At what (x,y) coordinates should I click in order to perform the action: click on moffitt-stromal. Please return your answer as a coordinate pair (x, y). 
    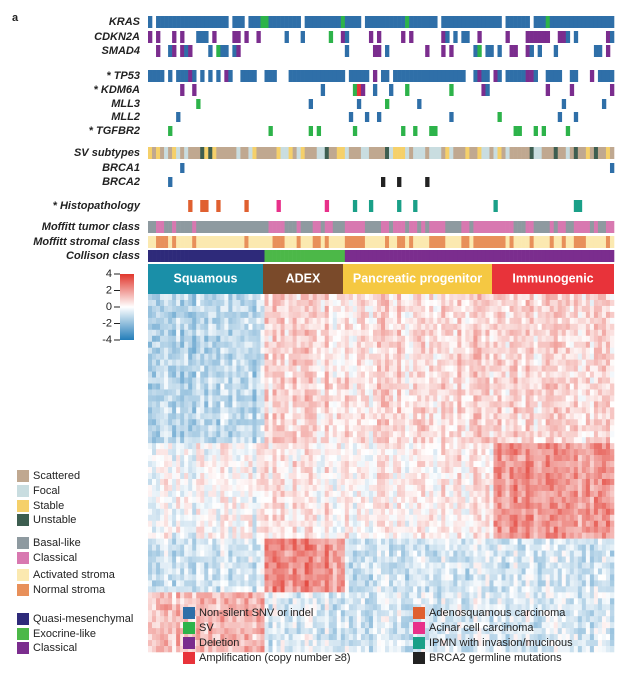
    Looking at the image, I should click on (467, 242).